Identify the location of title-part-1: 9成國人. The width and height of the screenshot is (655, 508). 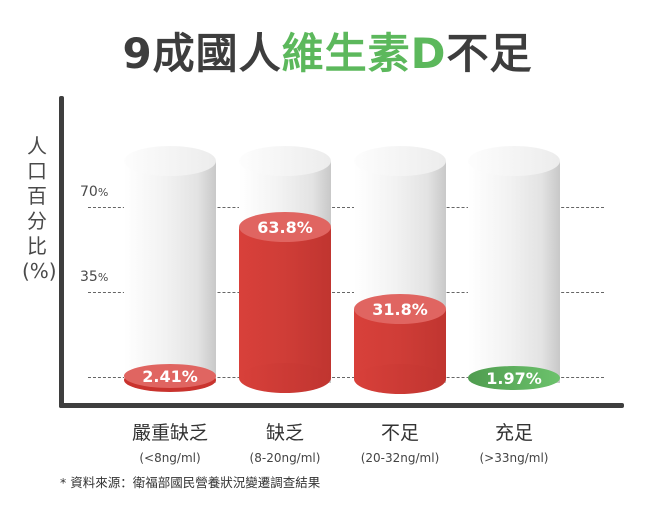
(202, 53).